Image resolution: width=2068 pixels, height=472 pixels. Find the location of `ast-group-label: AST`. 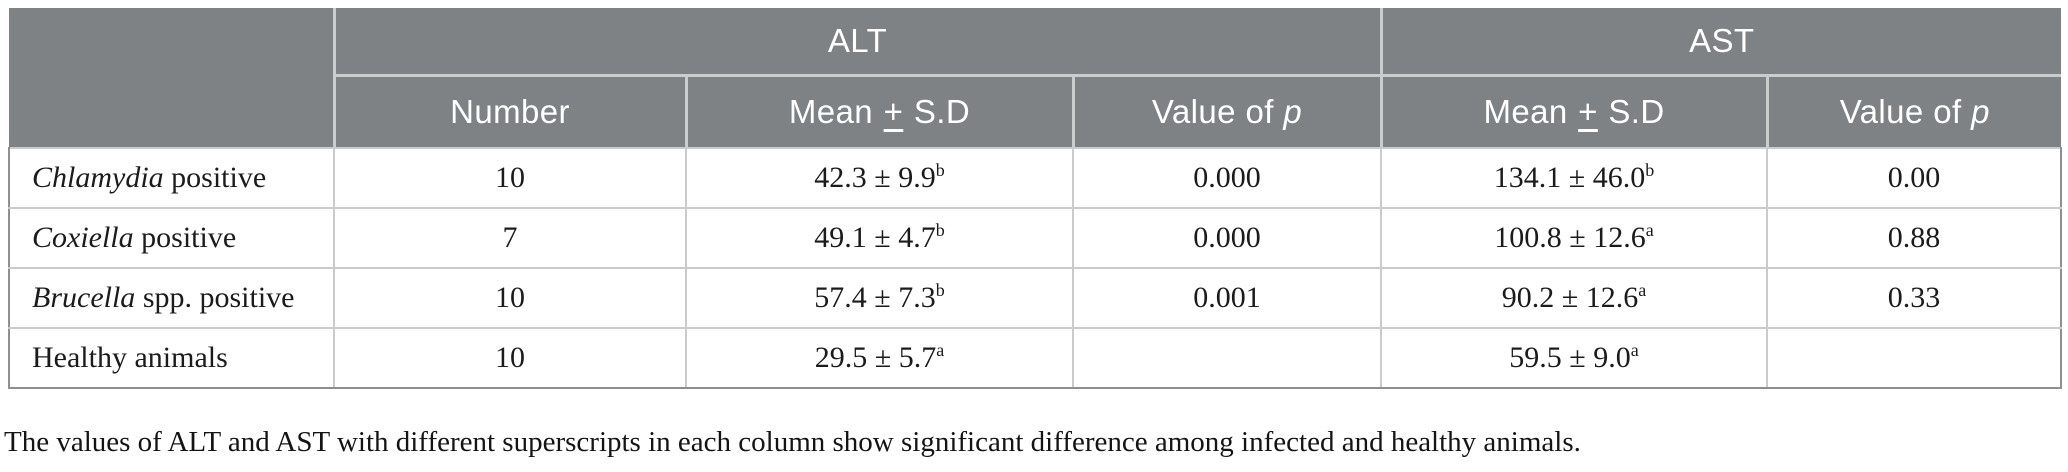

ast-group-label: AST is located at coordinates (1722, 40).